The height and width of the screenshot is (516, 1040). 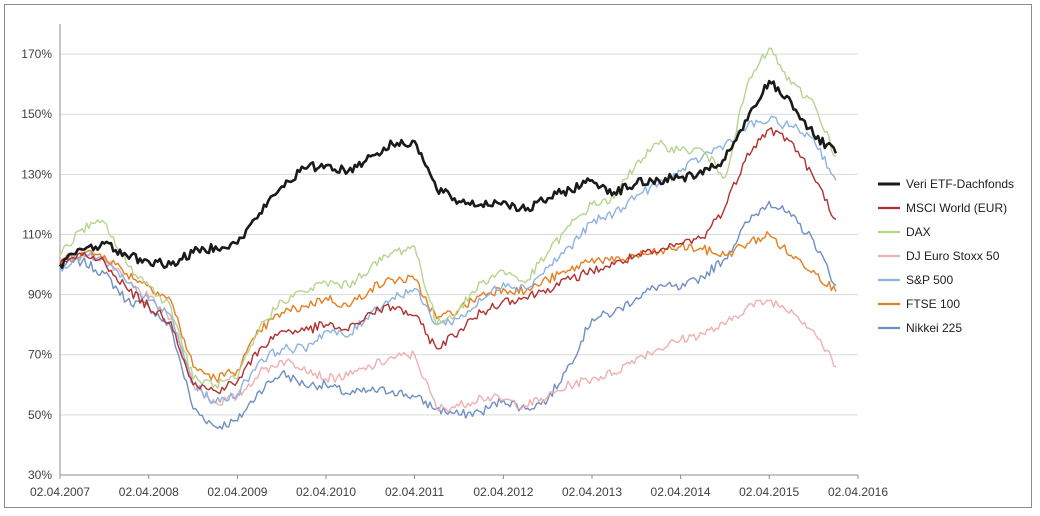 What do you see at coordinates (40, 415) in the screenshot?
I see `y-tick-label: 50%` at bounding box center [40, 415].